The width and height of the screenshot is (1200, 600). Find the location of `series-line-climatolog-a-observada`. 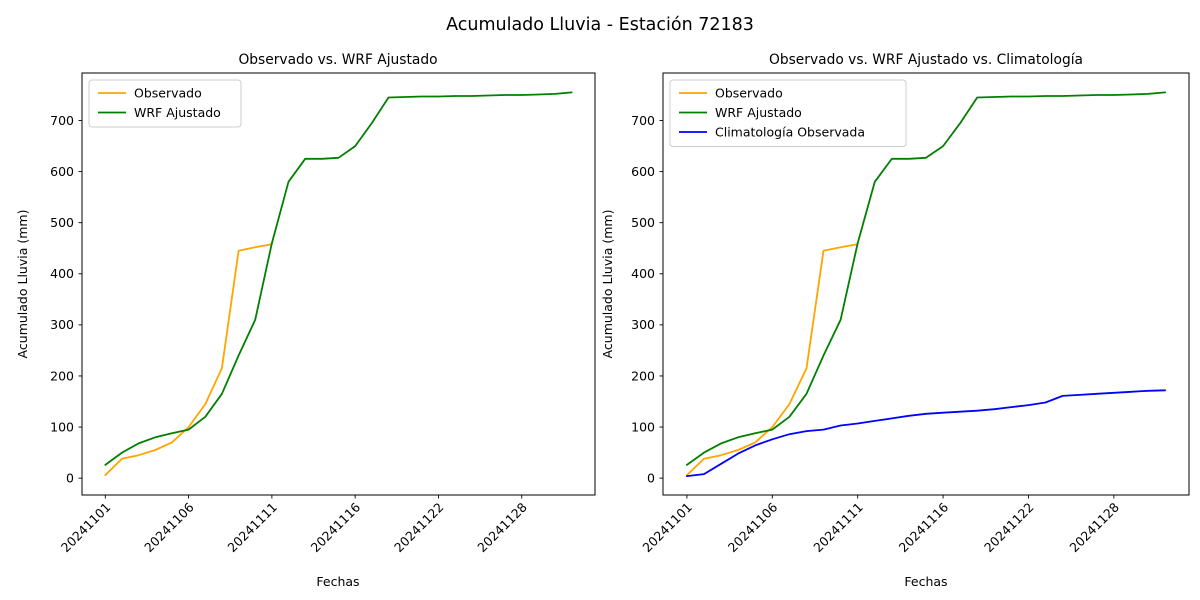

series-line-climatolog-a-observada is located at coordinates (926, 433).